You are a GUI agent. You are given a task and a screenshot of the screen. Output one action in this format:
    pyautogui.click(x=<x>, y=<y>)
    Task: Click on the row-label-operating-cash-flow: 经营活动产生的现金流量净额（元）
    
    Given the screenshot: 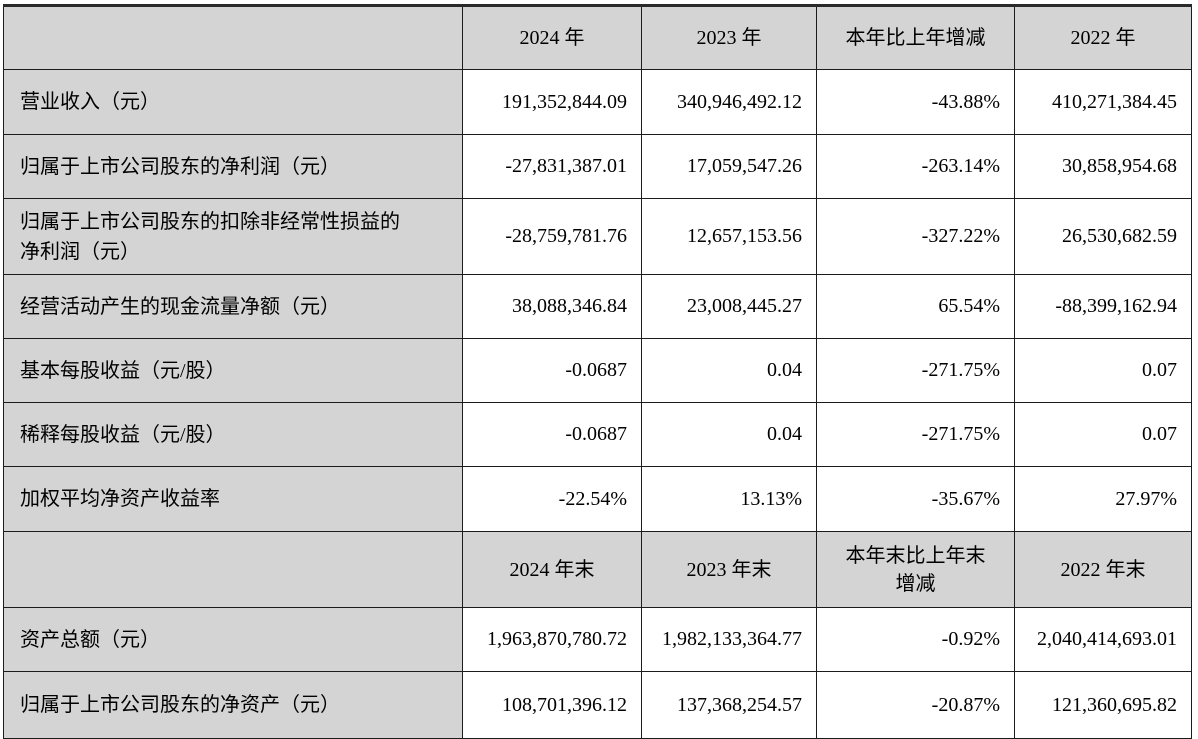 What is the action you would take?
    pyautogui.click(x=233, y=306)
    